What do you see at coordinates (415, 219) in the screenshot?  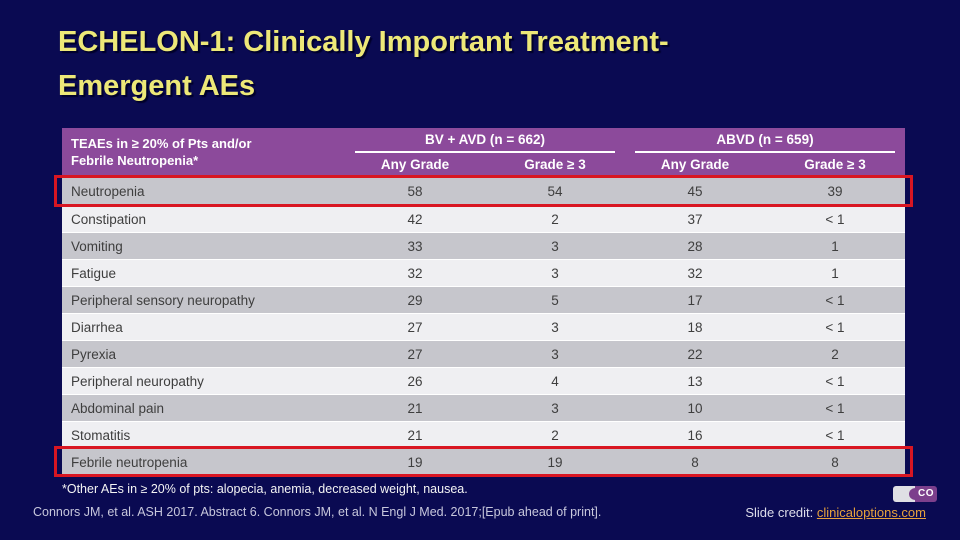 I see `value-cell: 42` at bounding box center [415, 219].